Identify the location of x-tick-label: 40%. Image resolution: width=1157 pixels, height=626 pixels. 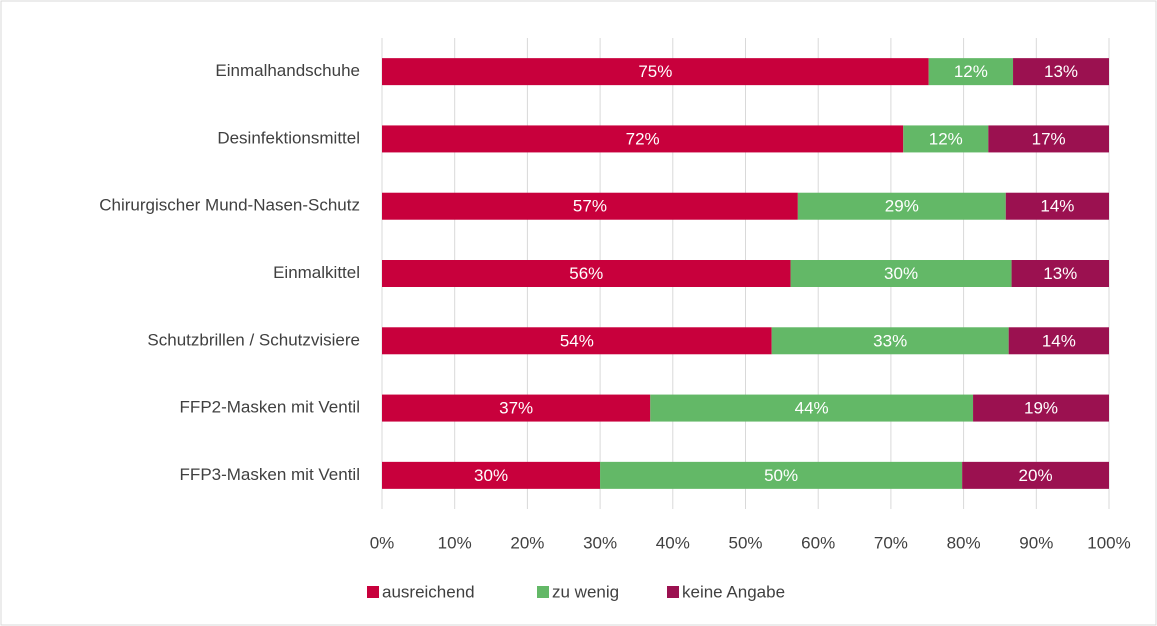
(673, 542).